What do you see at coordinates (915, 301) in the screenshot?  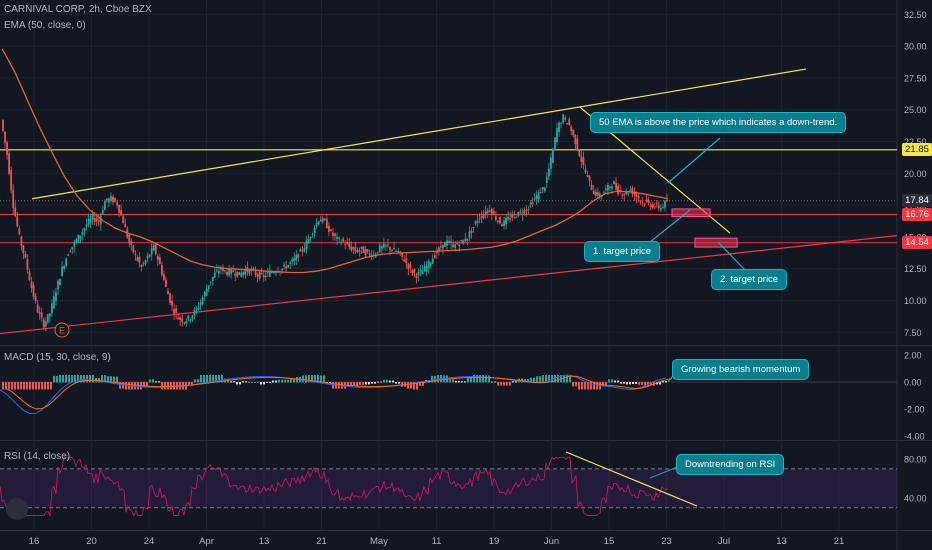 I see `price-tick-label: 10.00` at bounding box center [915, 301].